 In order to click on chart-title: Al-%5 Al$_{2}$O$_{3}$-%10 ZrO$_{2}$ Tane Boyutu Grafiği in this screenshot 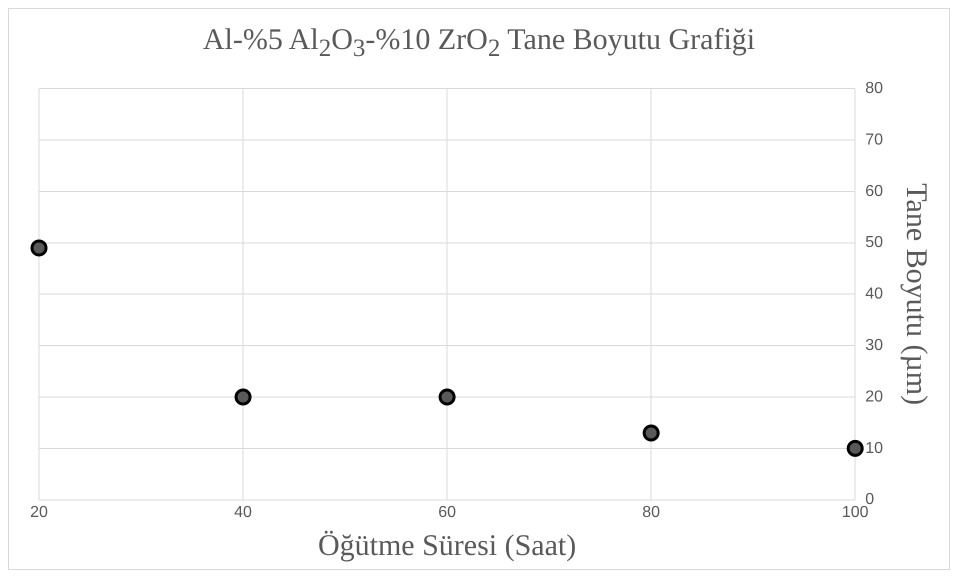, I will do `click(479, 43)`.